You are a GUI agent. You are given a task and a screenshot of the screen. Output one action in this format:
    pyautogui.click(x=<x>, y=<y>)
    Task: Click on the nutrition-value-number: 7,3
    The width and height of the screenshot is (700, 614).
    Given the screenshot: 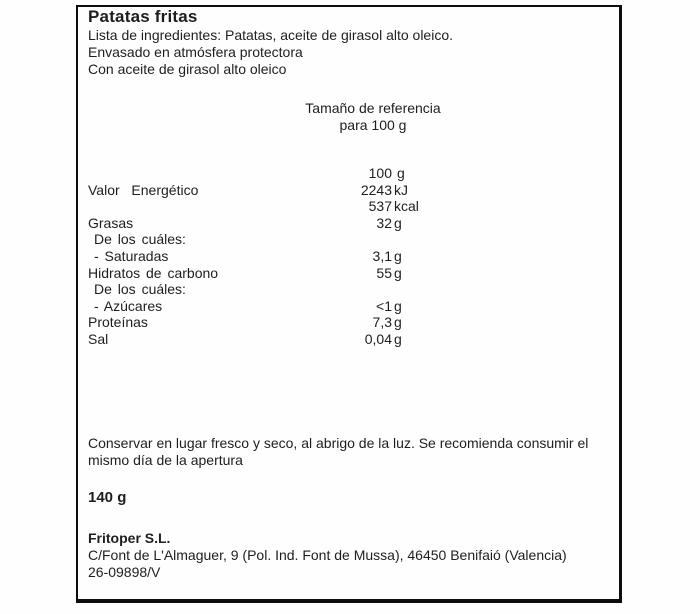 What is the action you would take?
    pyautogui.click(x=382, y=322)
    